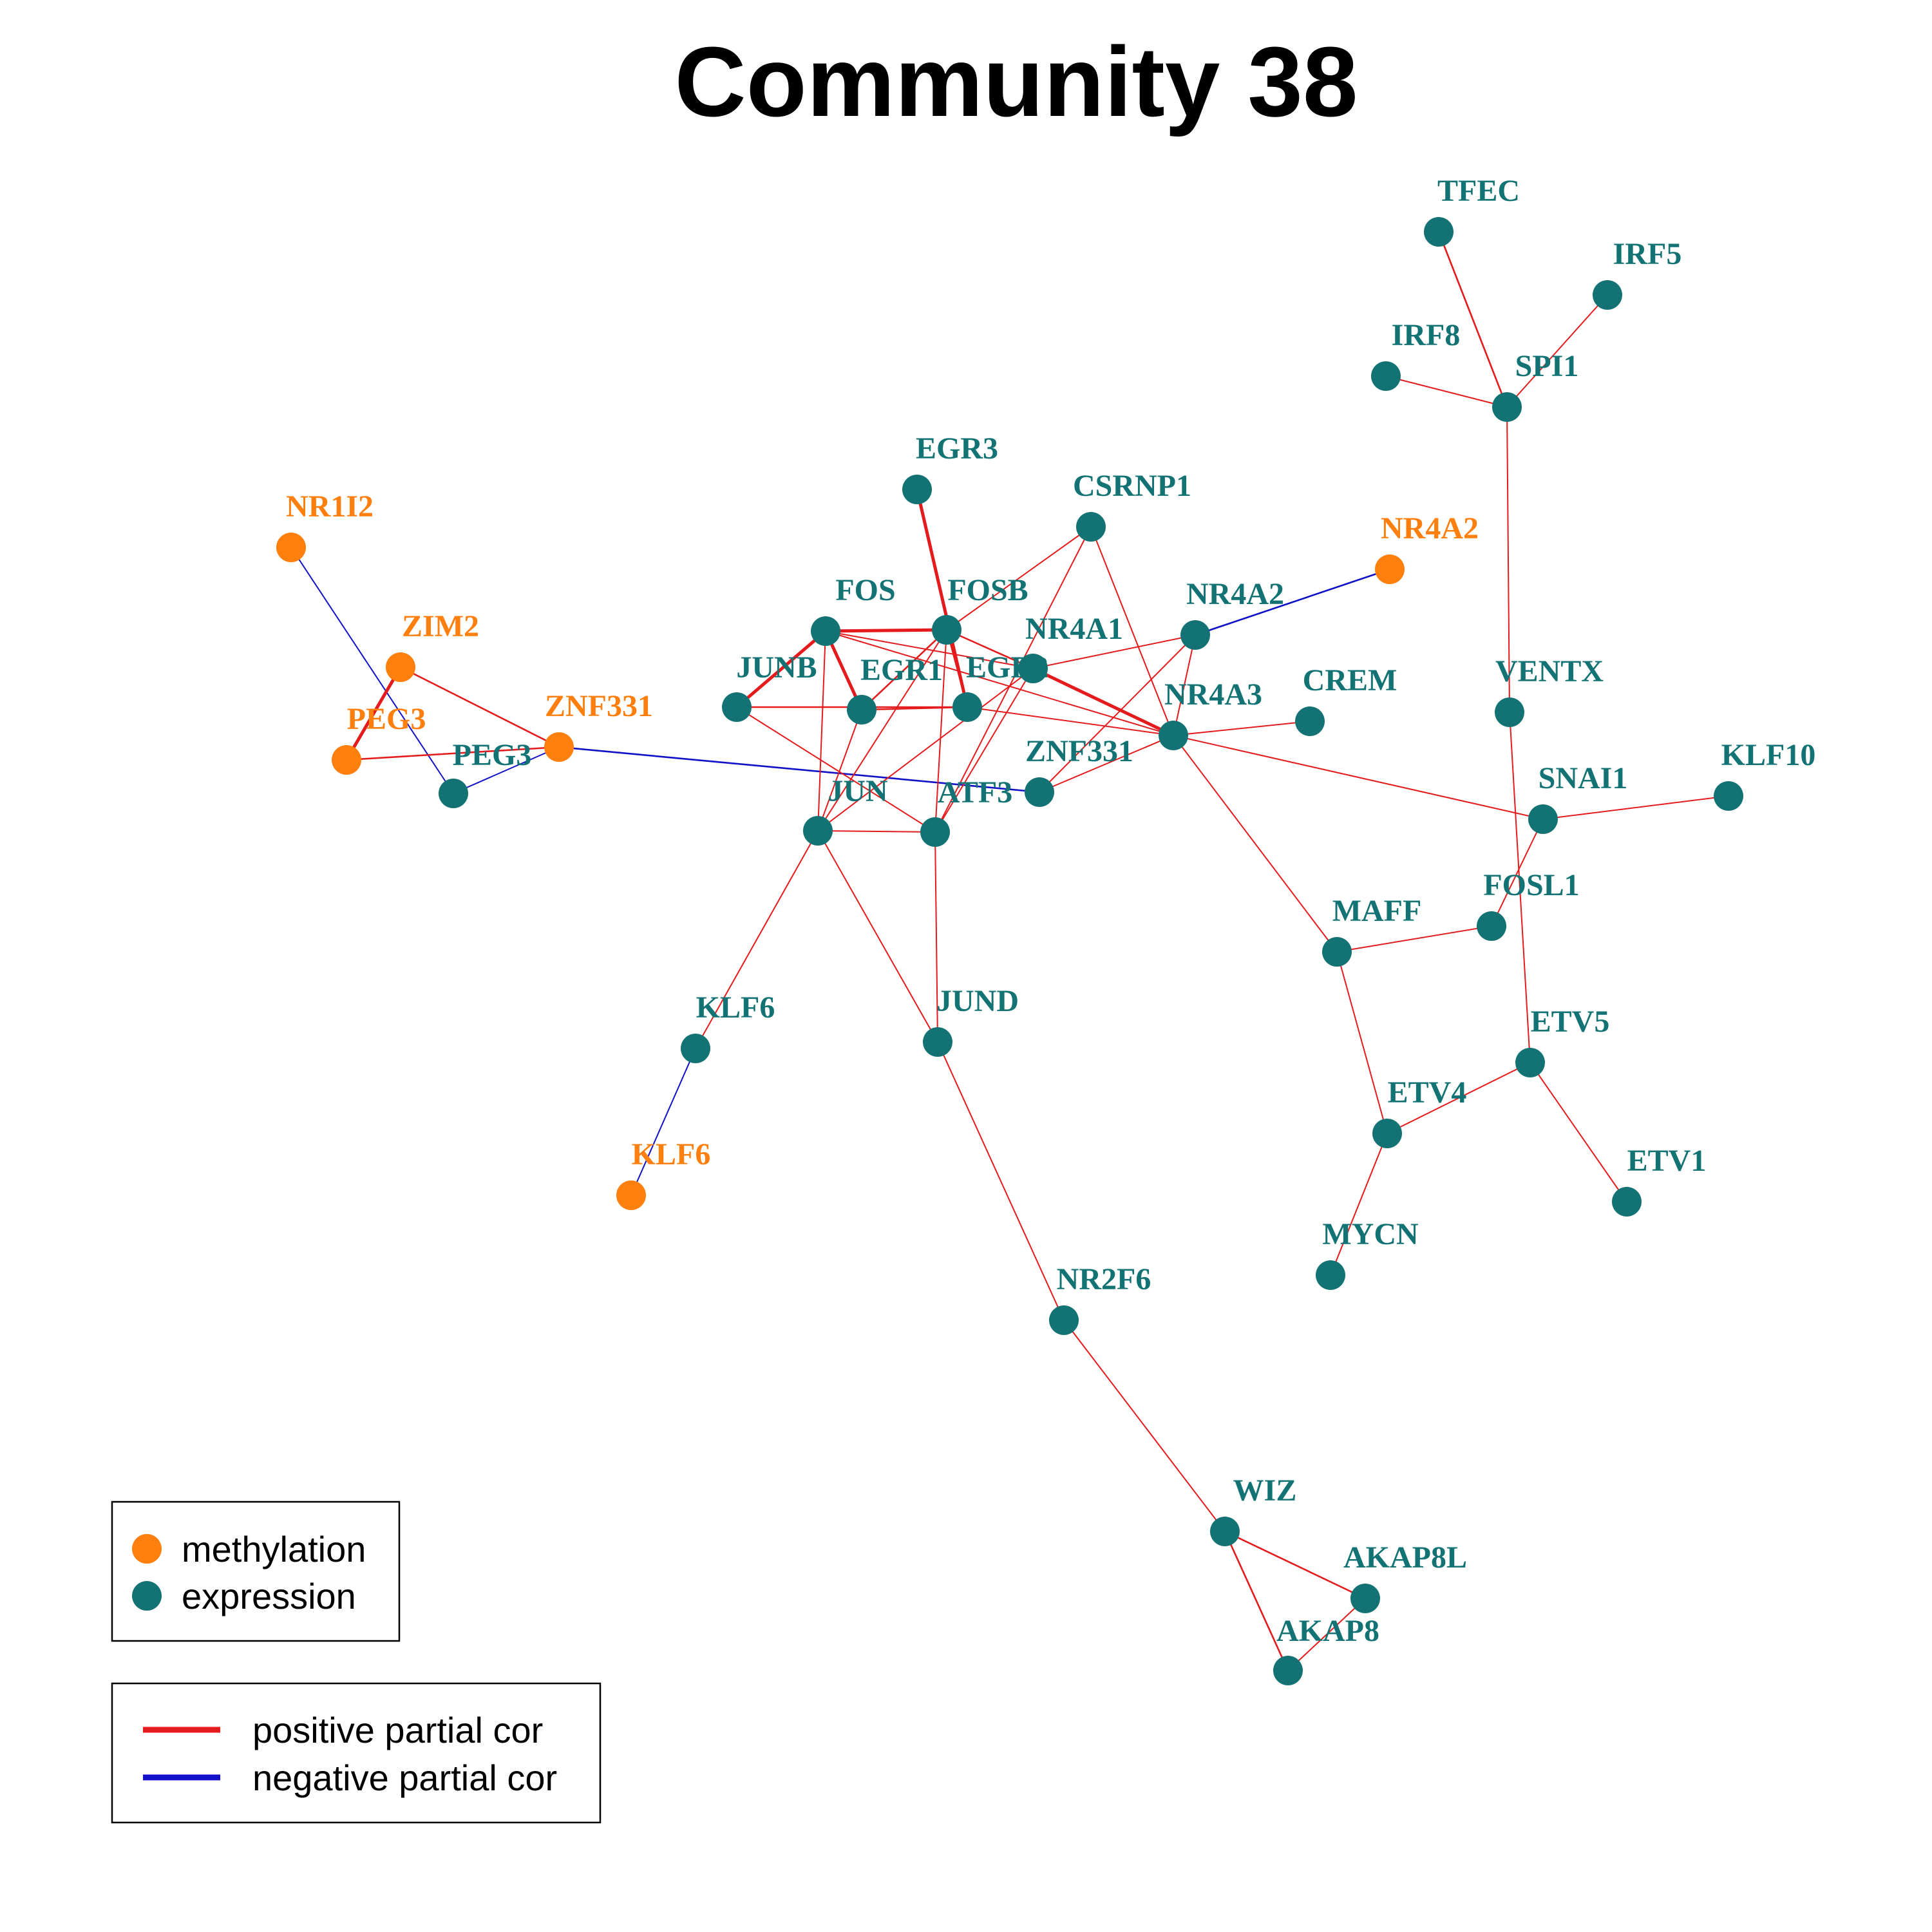  What do you see at coordinates (1377, 911) in the screenshot?
I see `node-label-e_MAFF: MAFF` at bounding box center [1377, 911].